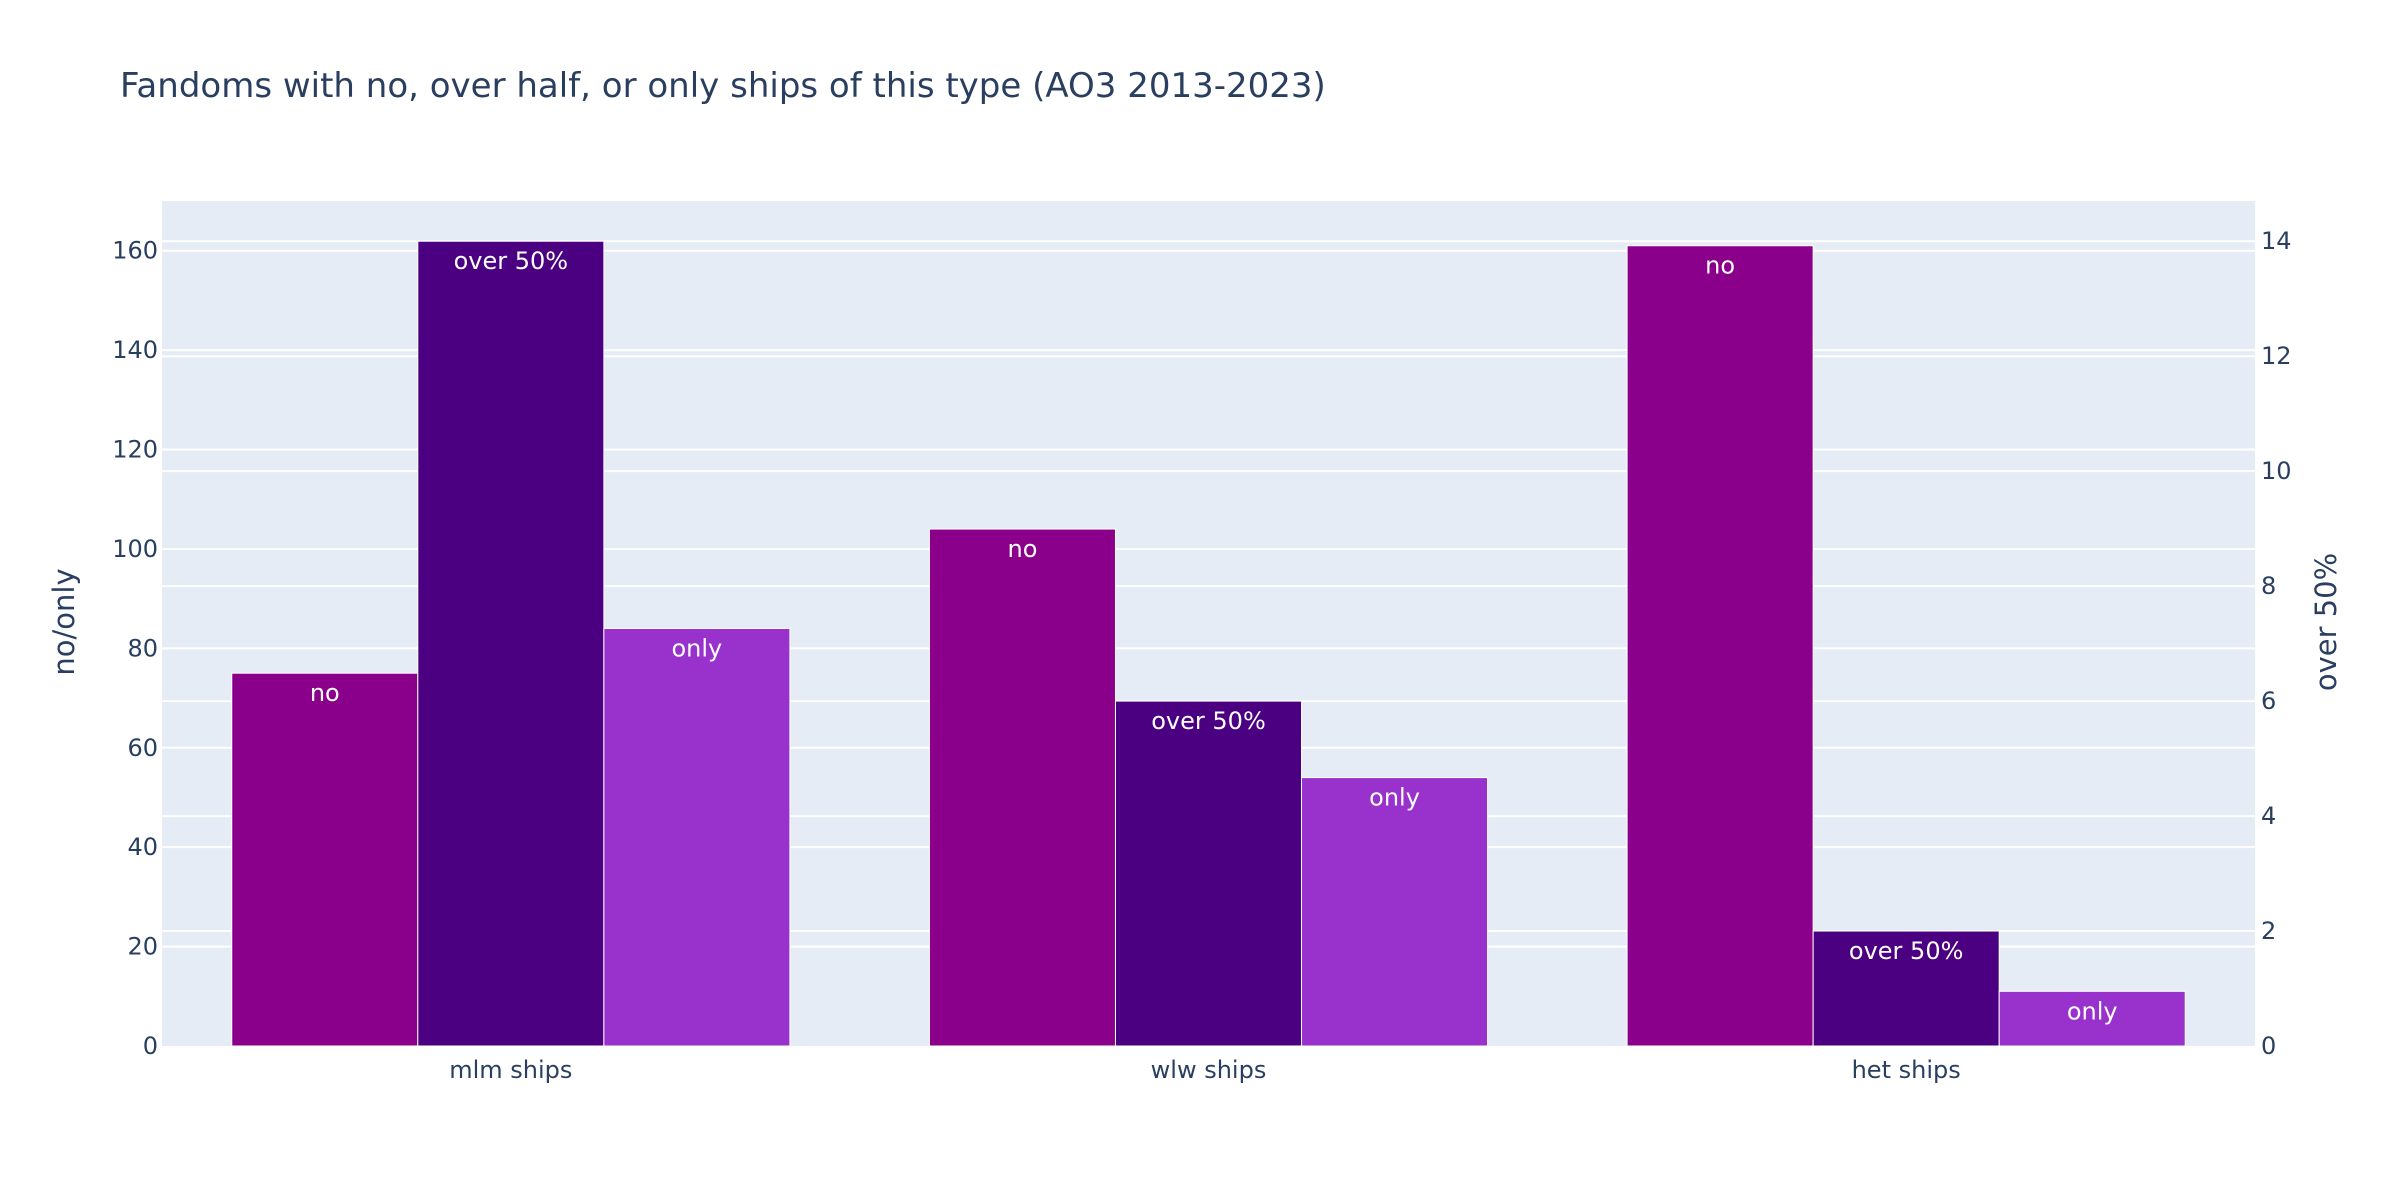  What do you see at coordinates (135, 549) in the screenshot?
I see `left-tick-label: 100` at bounding box center [135, 549].